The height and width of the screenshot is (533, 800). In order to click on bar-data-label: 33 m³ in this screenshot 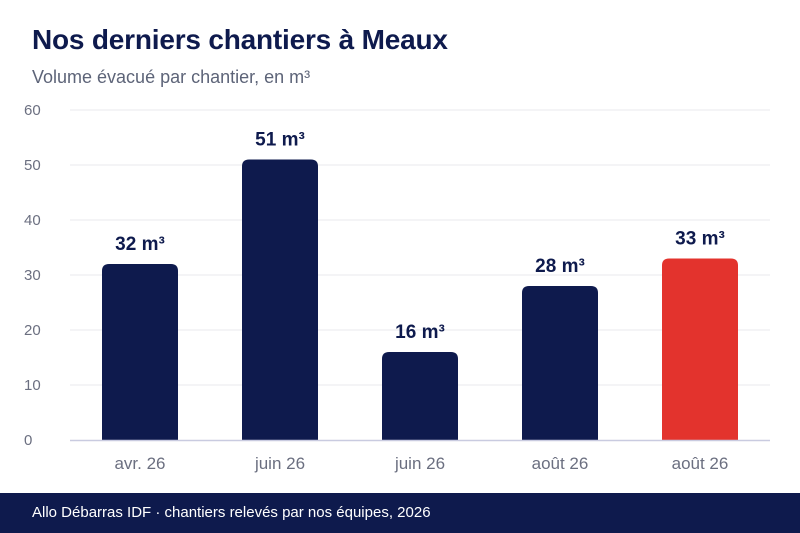, I will do `click(700, 239)`.